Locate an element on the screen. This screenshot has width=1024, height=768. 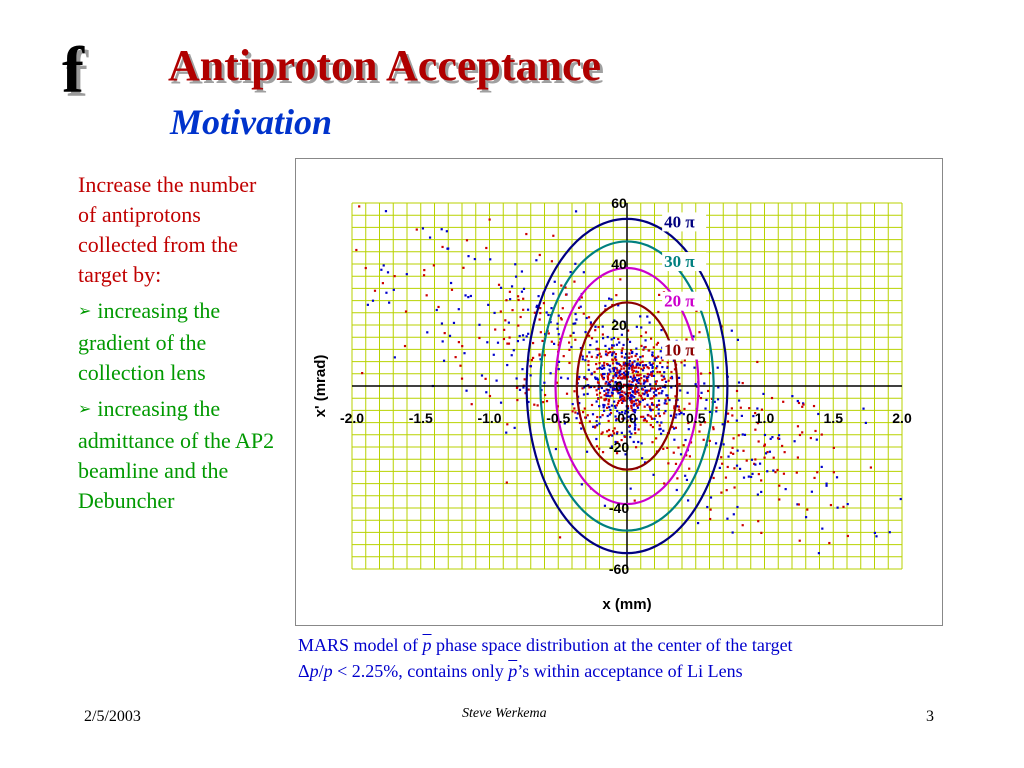
pbar-symbol: p is located at coordinates (513, 671).